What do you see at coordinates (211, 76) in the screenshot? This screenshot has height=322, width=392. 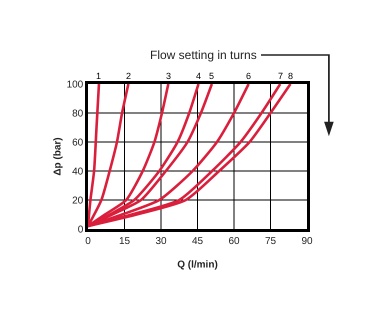 I see `series-label: 5` at bounding box center [211, 76].